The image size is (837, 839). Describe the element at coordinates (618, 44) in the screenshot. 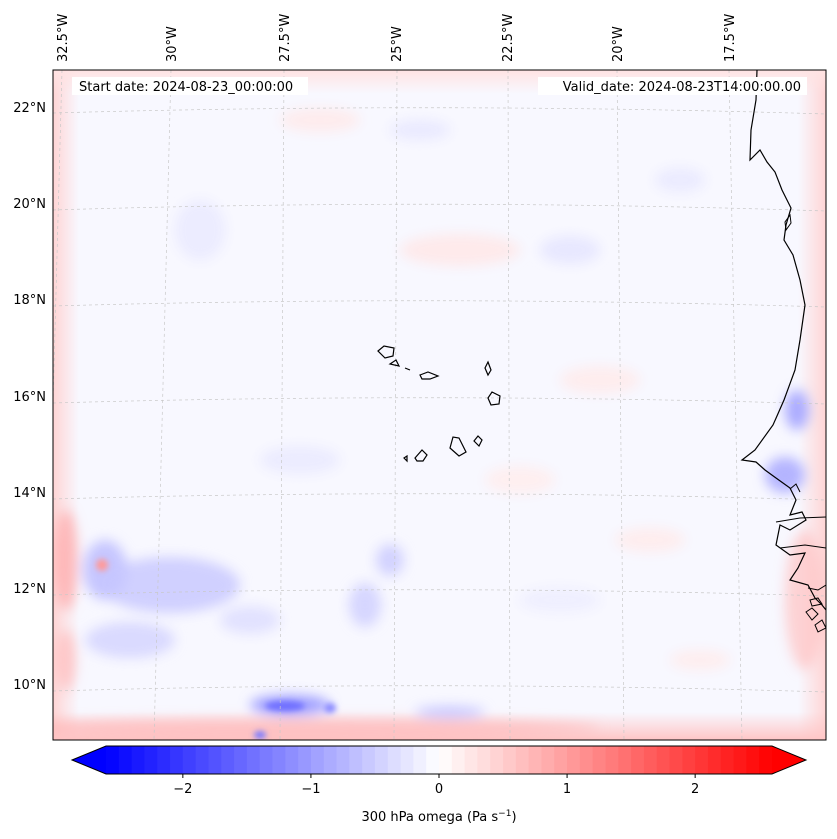

I see `lon-label: 20°W` at that location.